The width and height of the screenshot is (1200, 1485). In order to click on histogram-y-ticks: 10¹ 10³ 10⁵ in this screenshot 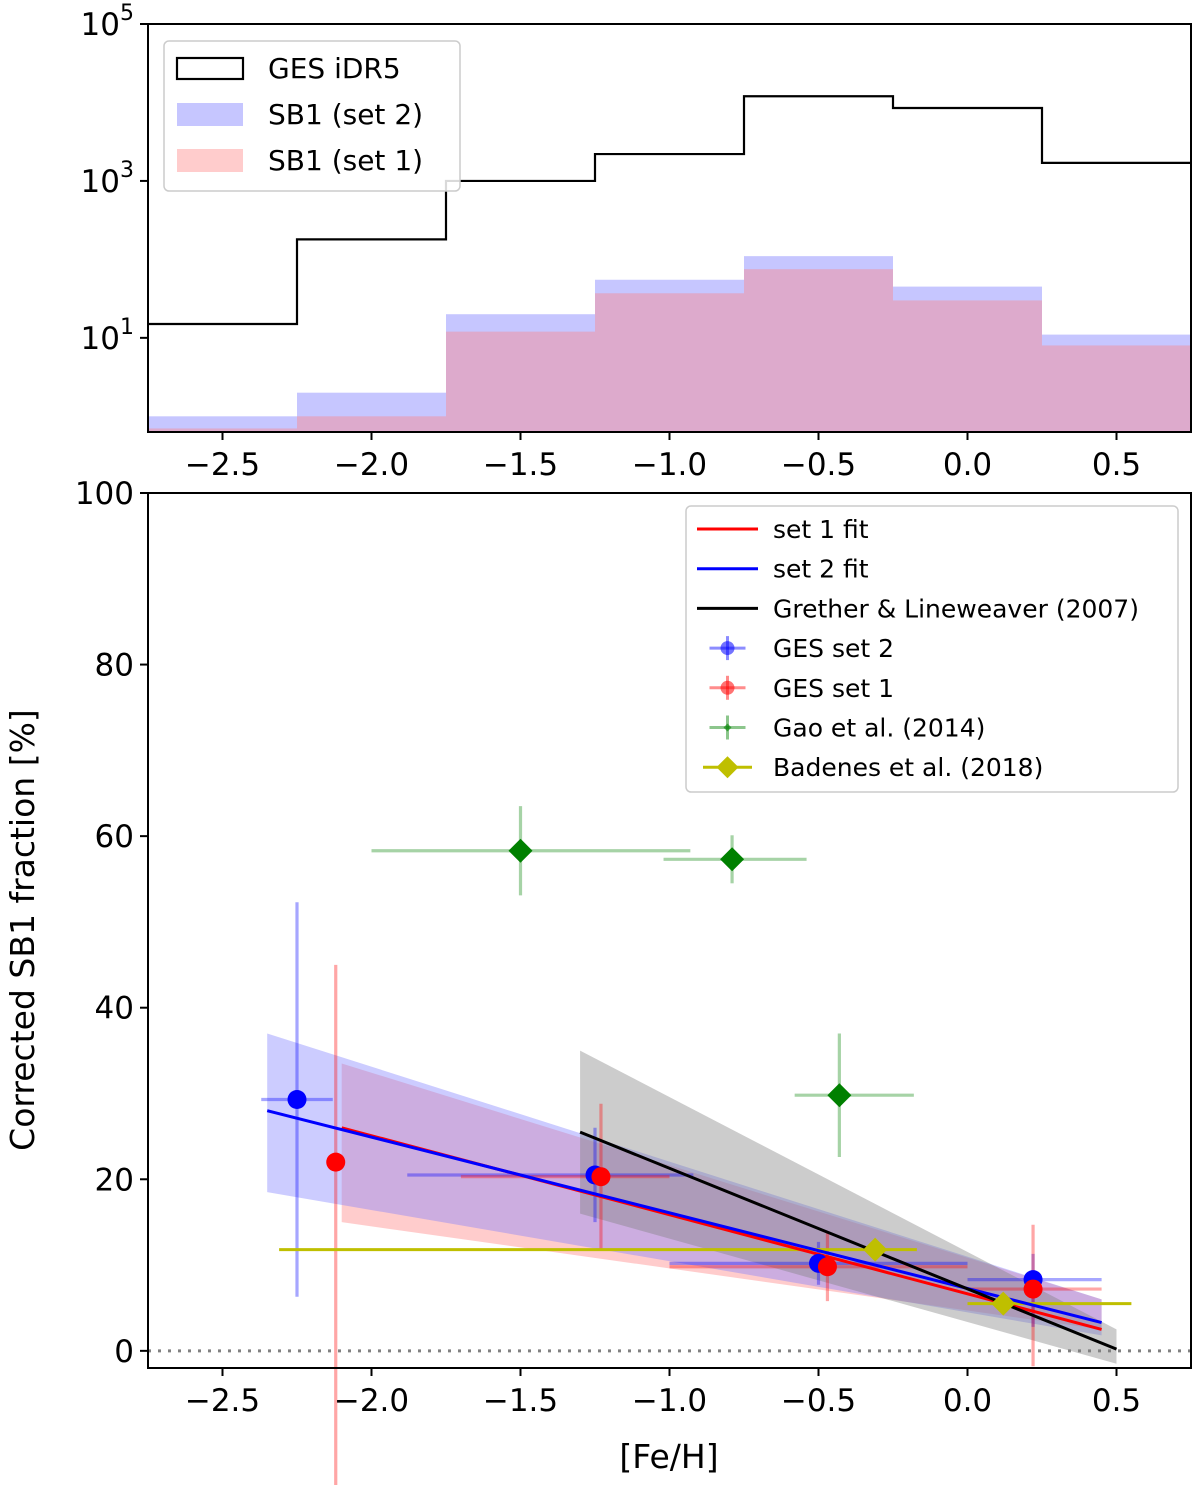, I will do `click(114, 179)`.